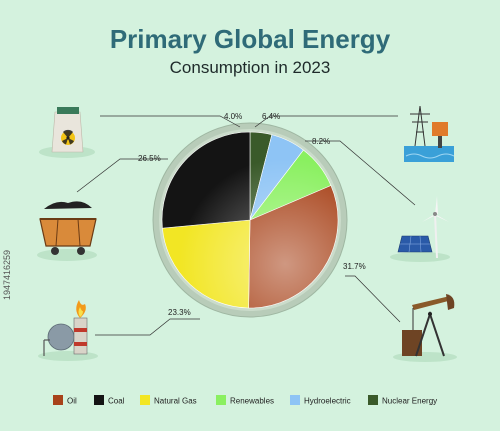 This screenshot has width=500, height=431. Describe the element at coordinates (233, 116) in the screenshot. I see `label-nuclear: 4.0%` at that location.